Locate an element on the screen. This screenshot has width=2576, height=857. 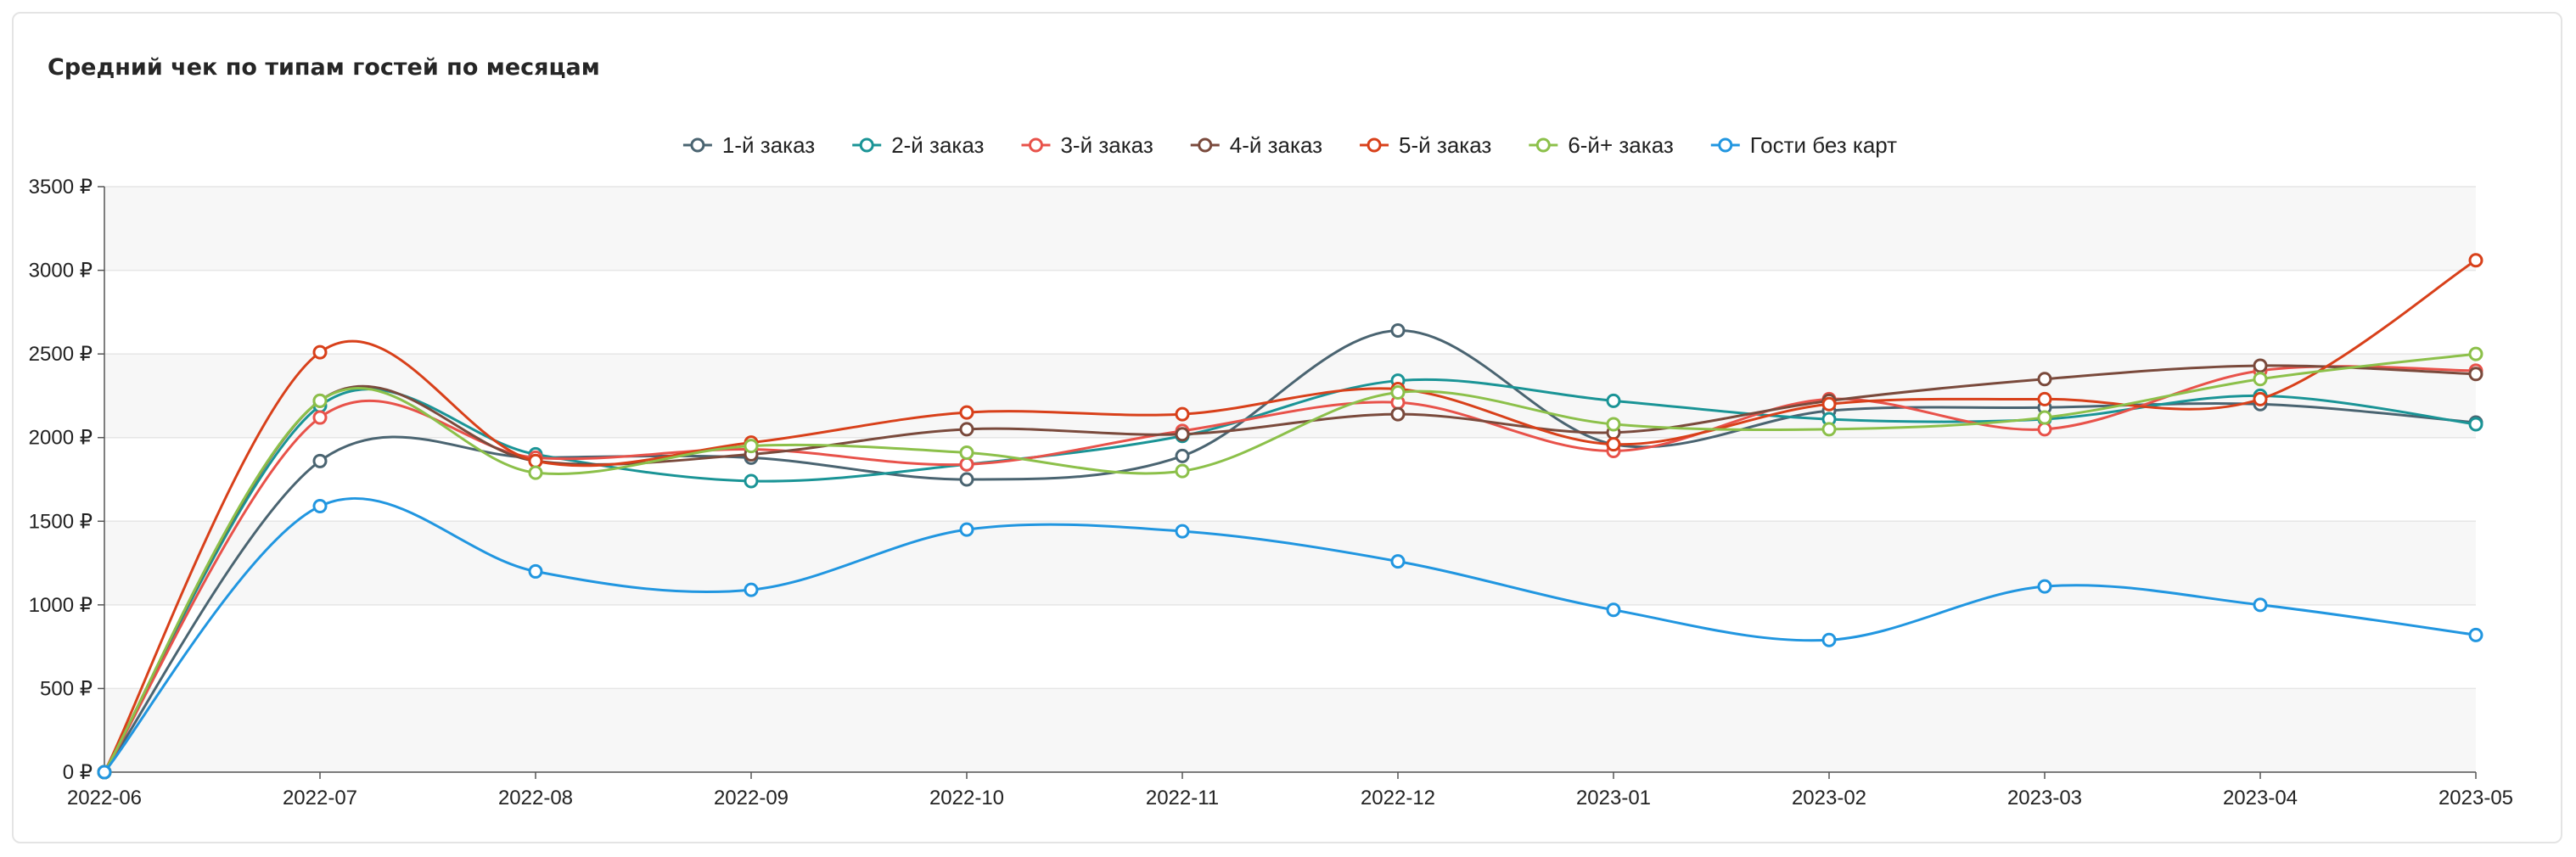
y-tick-label: 3500 ₽ is located at coordinates (61, 187).